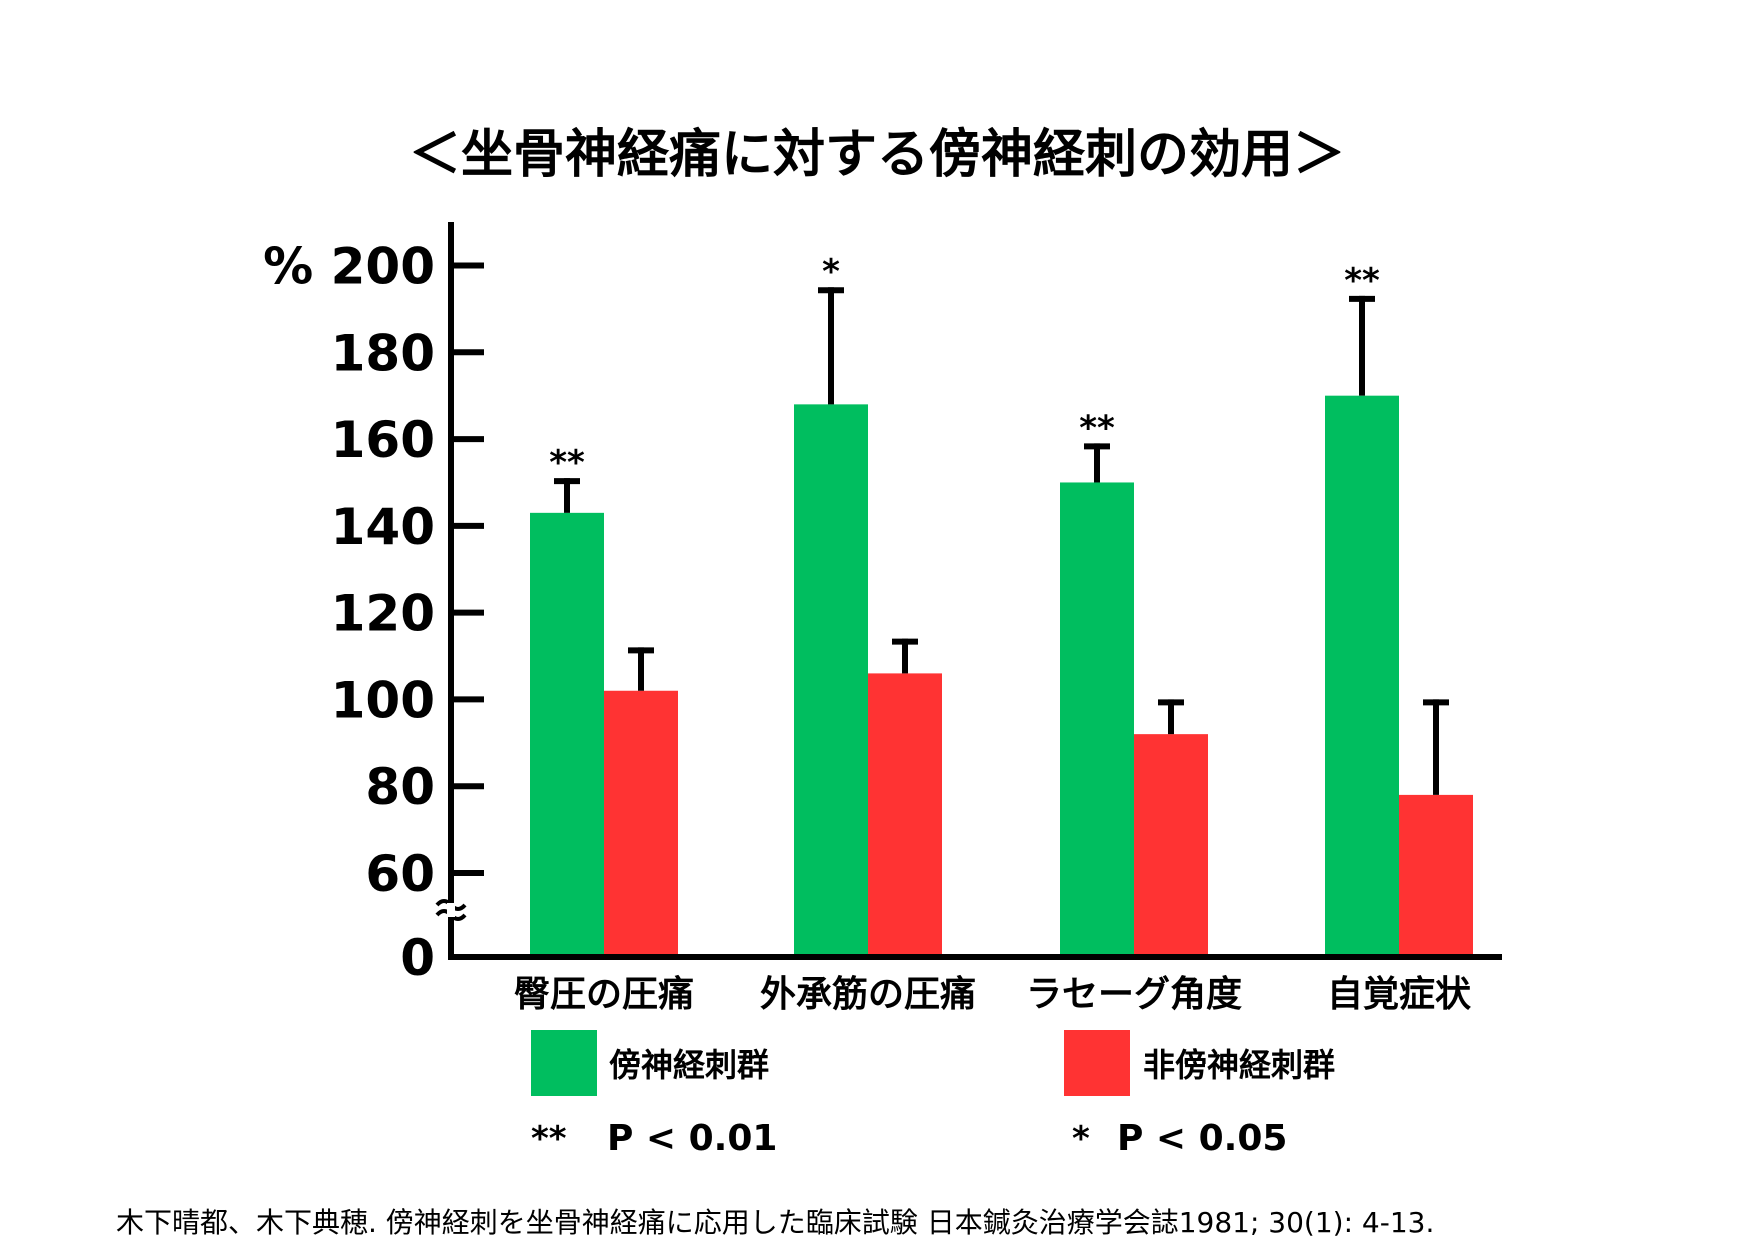 The width and height of the screenshot is (1755, 1240). What do you see at coordinates (383, 700) in the screenshot?
I see `y-tick-label: 100` at bounding box center [383, 700].